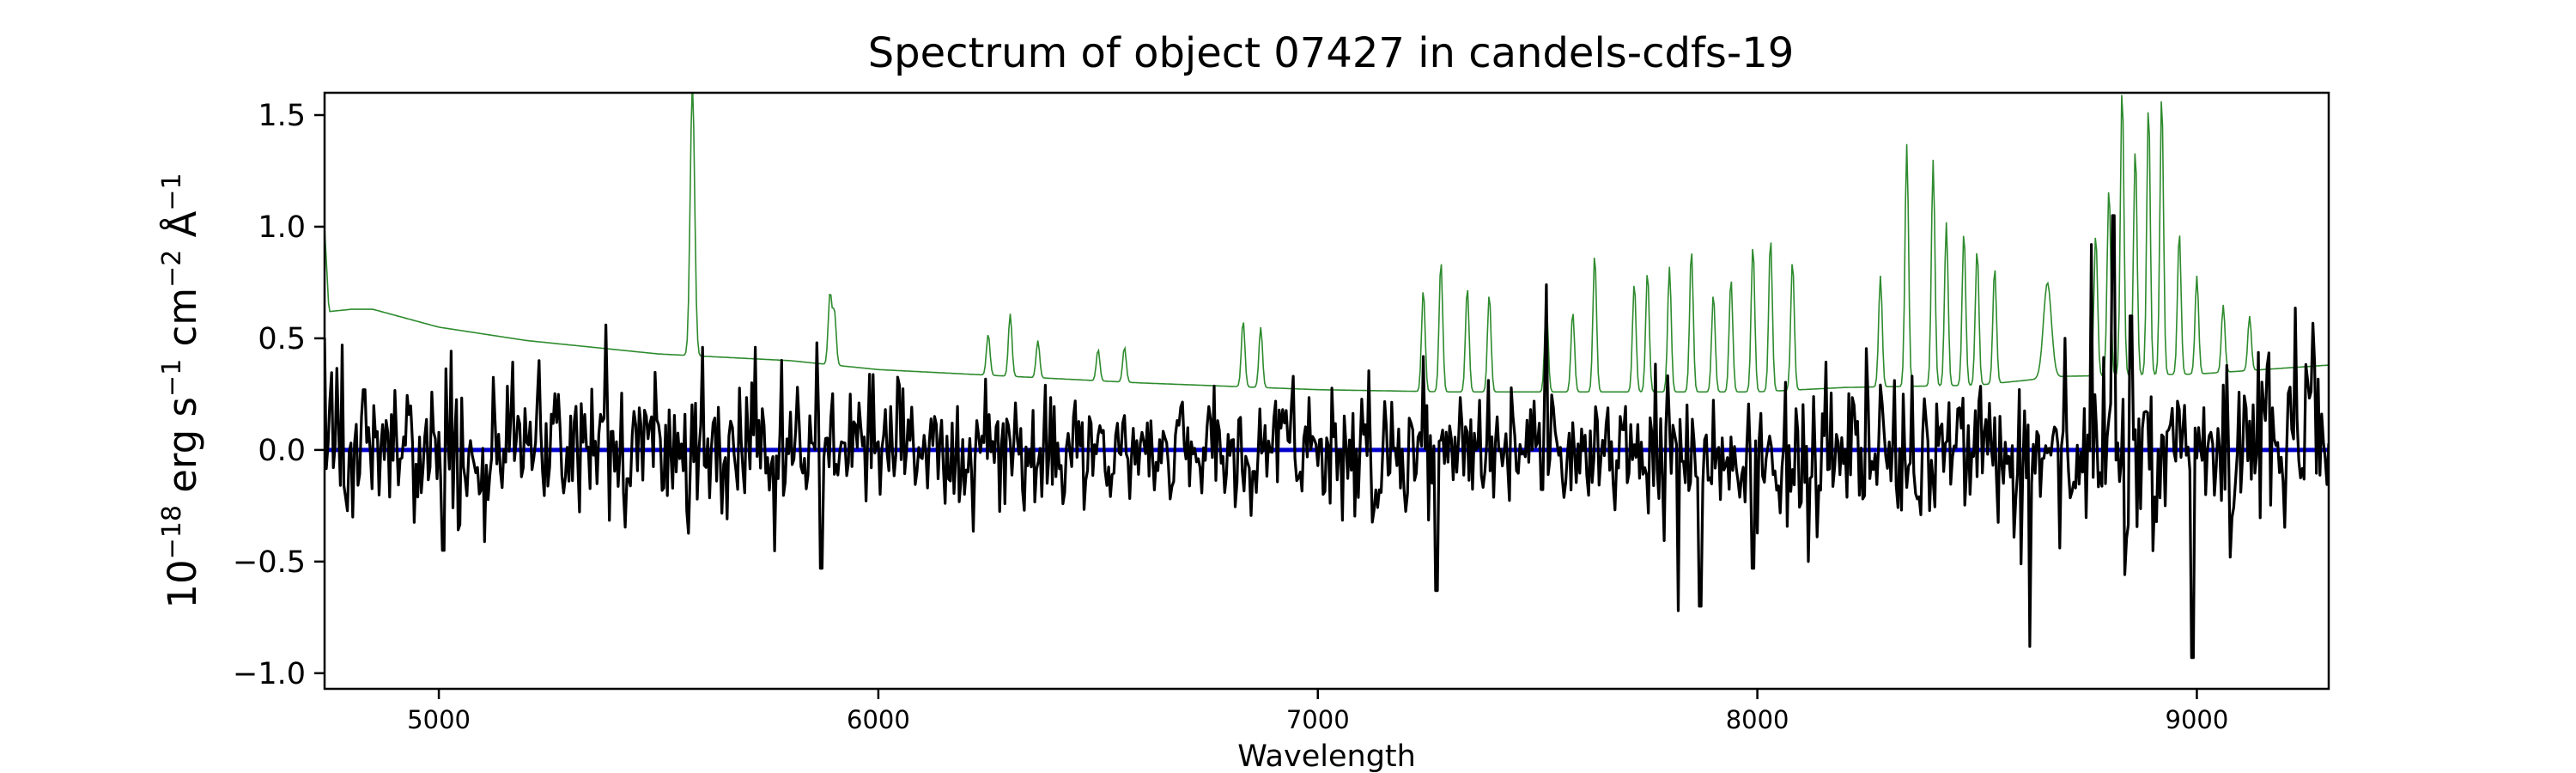  Describe the element at coordinates (282, 339) in the screenshot. I see `y-tick-label: 0.5` at that location.